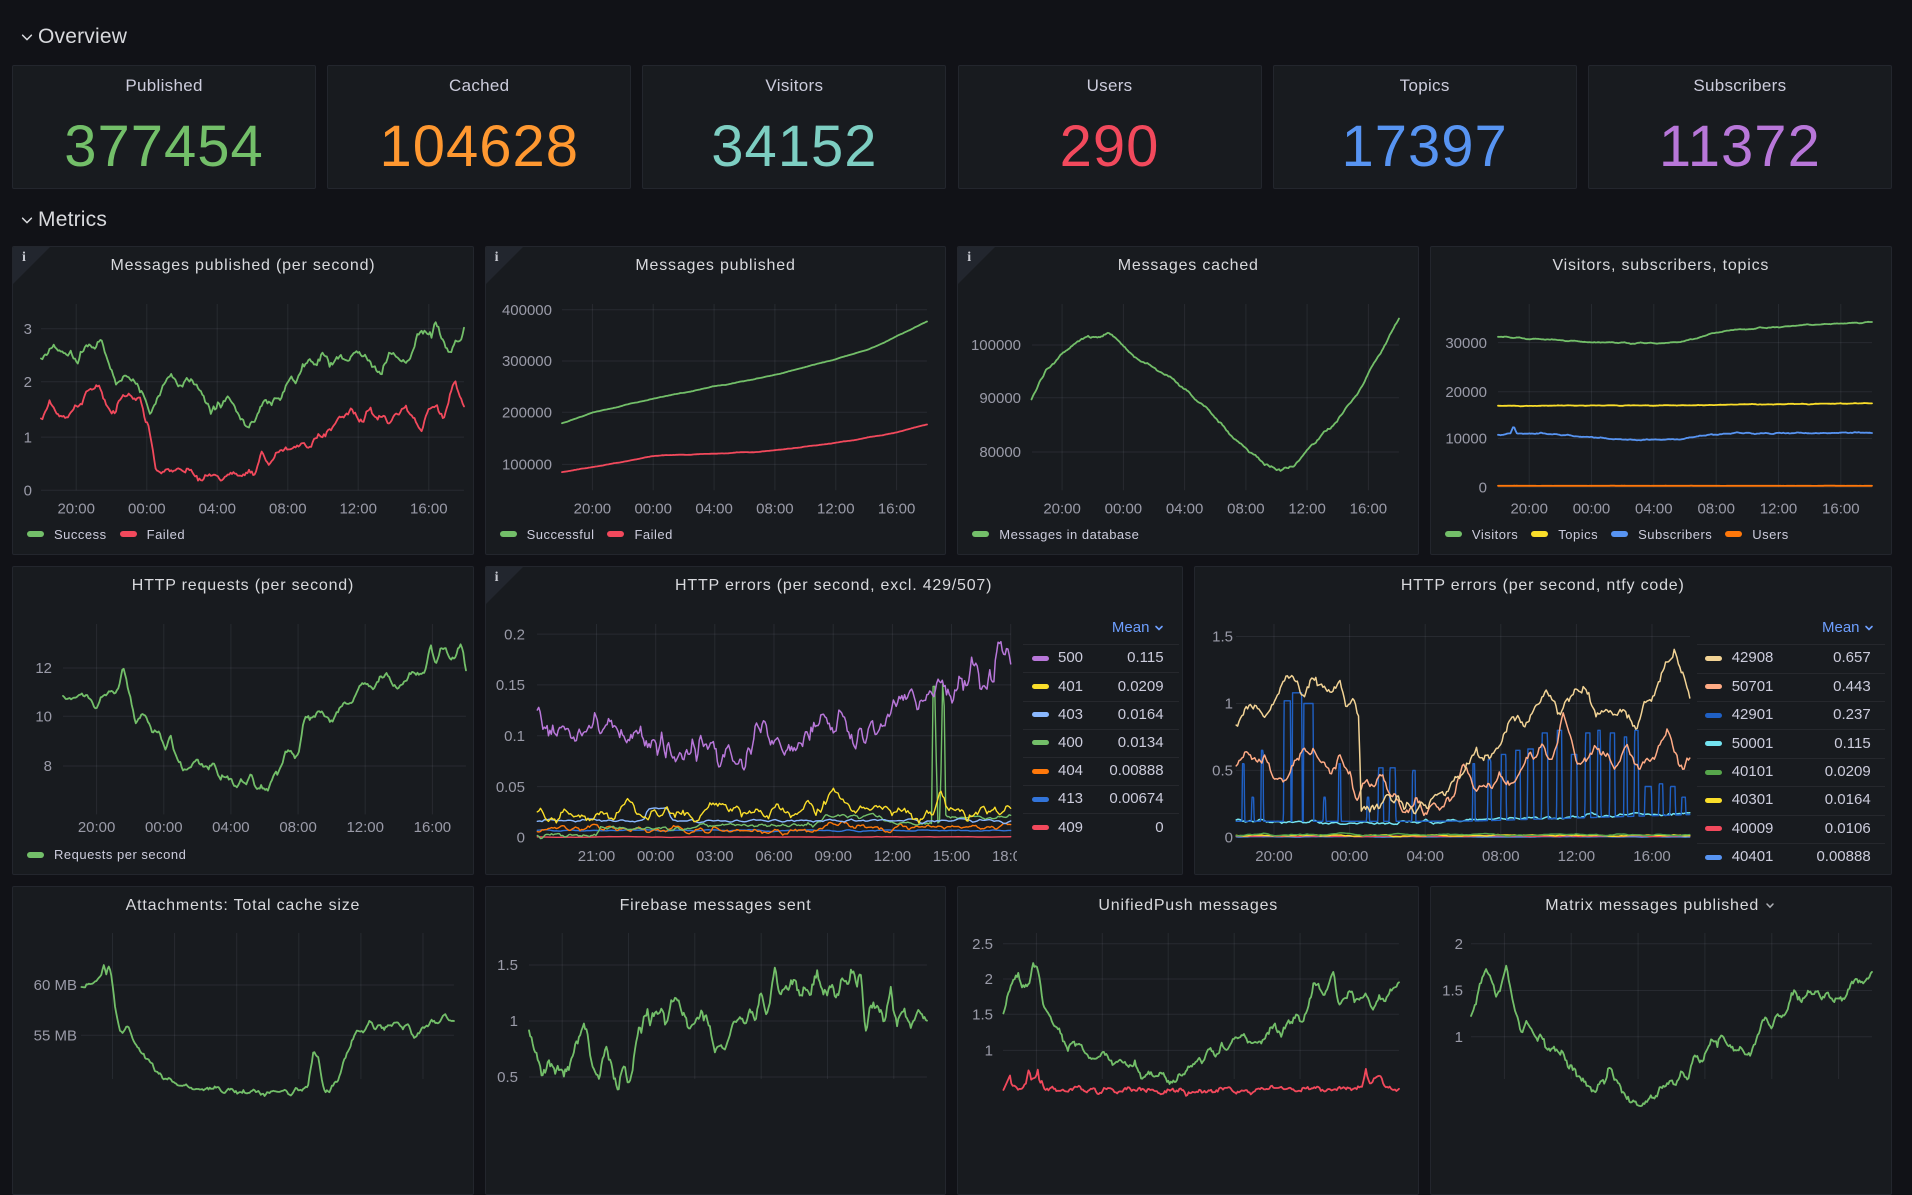 The height and width of the screenshot is (1195, 1912). Describe the element at coordinates (527, 412) in the screenshot. I see `svg-text: 200000` at that location.